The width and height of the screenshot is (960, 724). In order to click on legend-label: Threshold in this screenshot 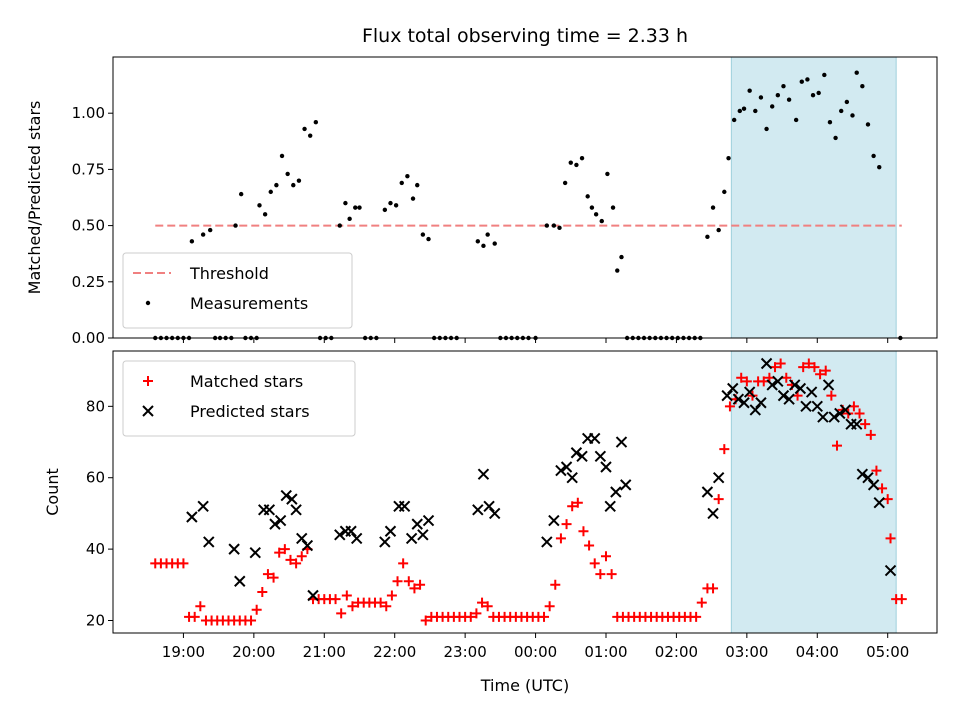, I will do `click(229, 273)`.